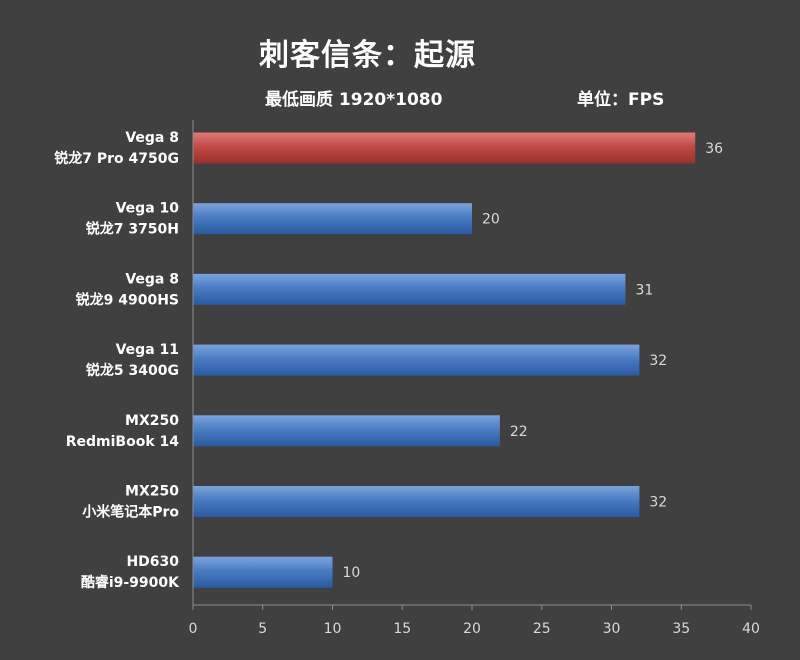 The width and height of the screenshot is (800, 660). Describe the element at coordinates (116, 158) in the screenshot. I see `category-label: 锐龙7 Pro 4750G` at that location.